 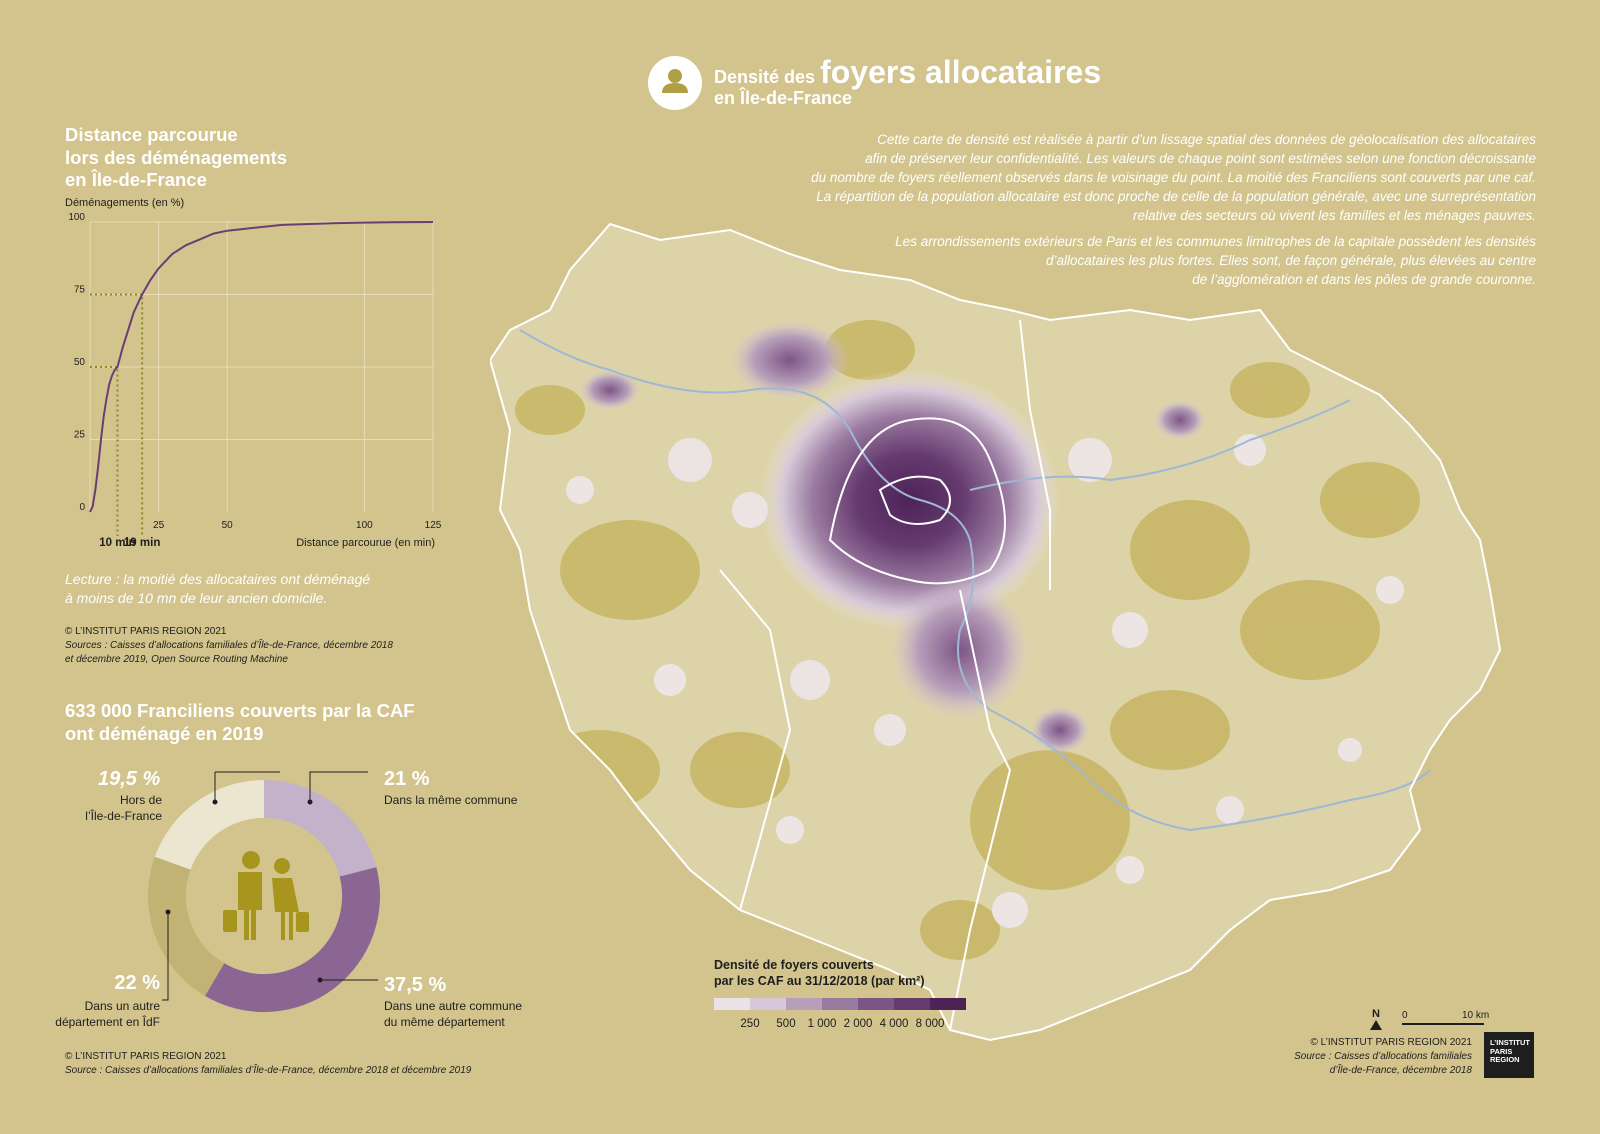 What do you see at coordinates (1405, 1015) in the screenshot?
I see `scale-start: 0` at bounding box center [1405, 1015].